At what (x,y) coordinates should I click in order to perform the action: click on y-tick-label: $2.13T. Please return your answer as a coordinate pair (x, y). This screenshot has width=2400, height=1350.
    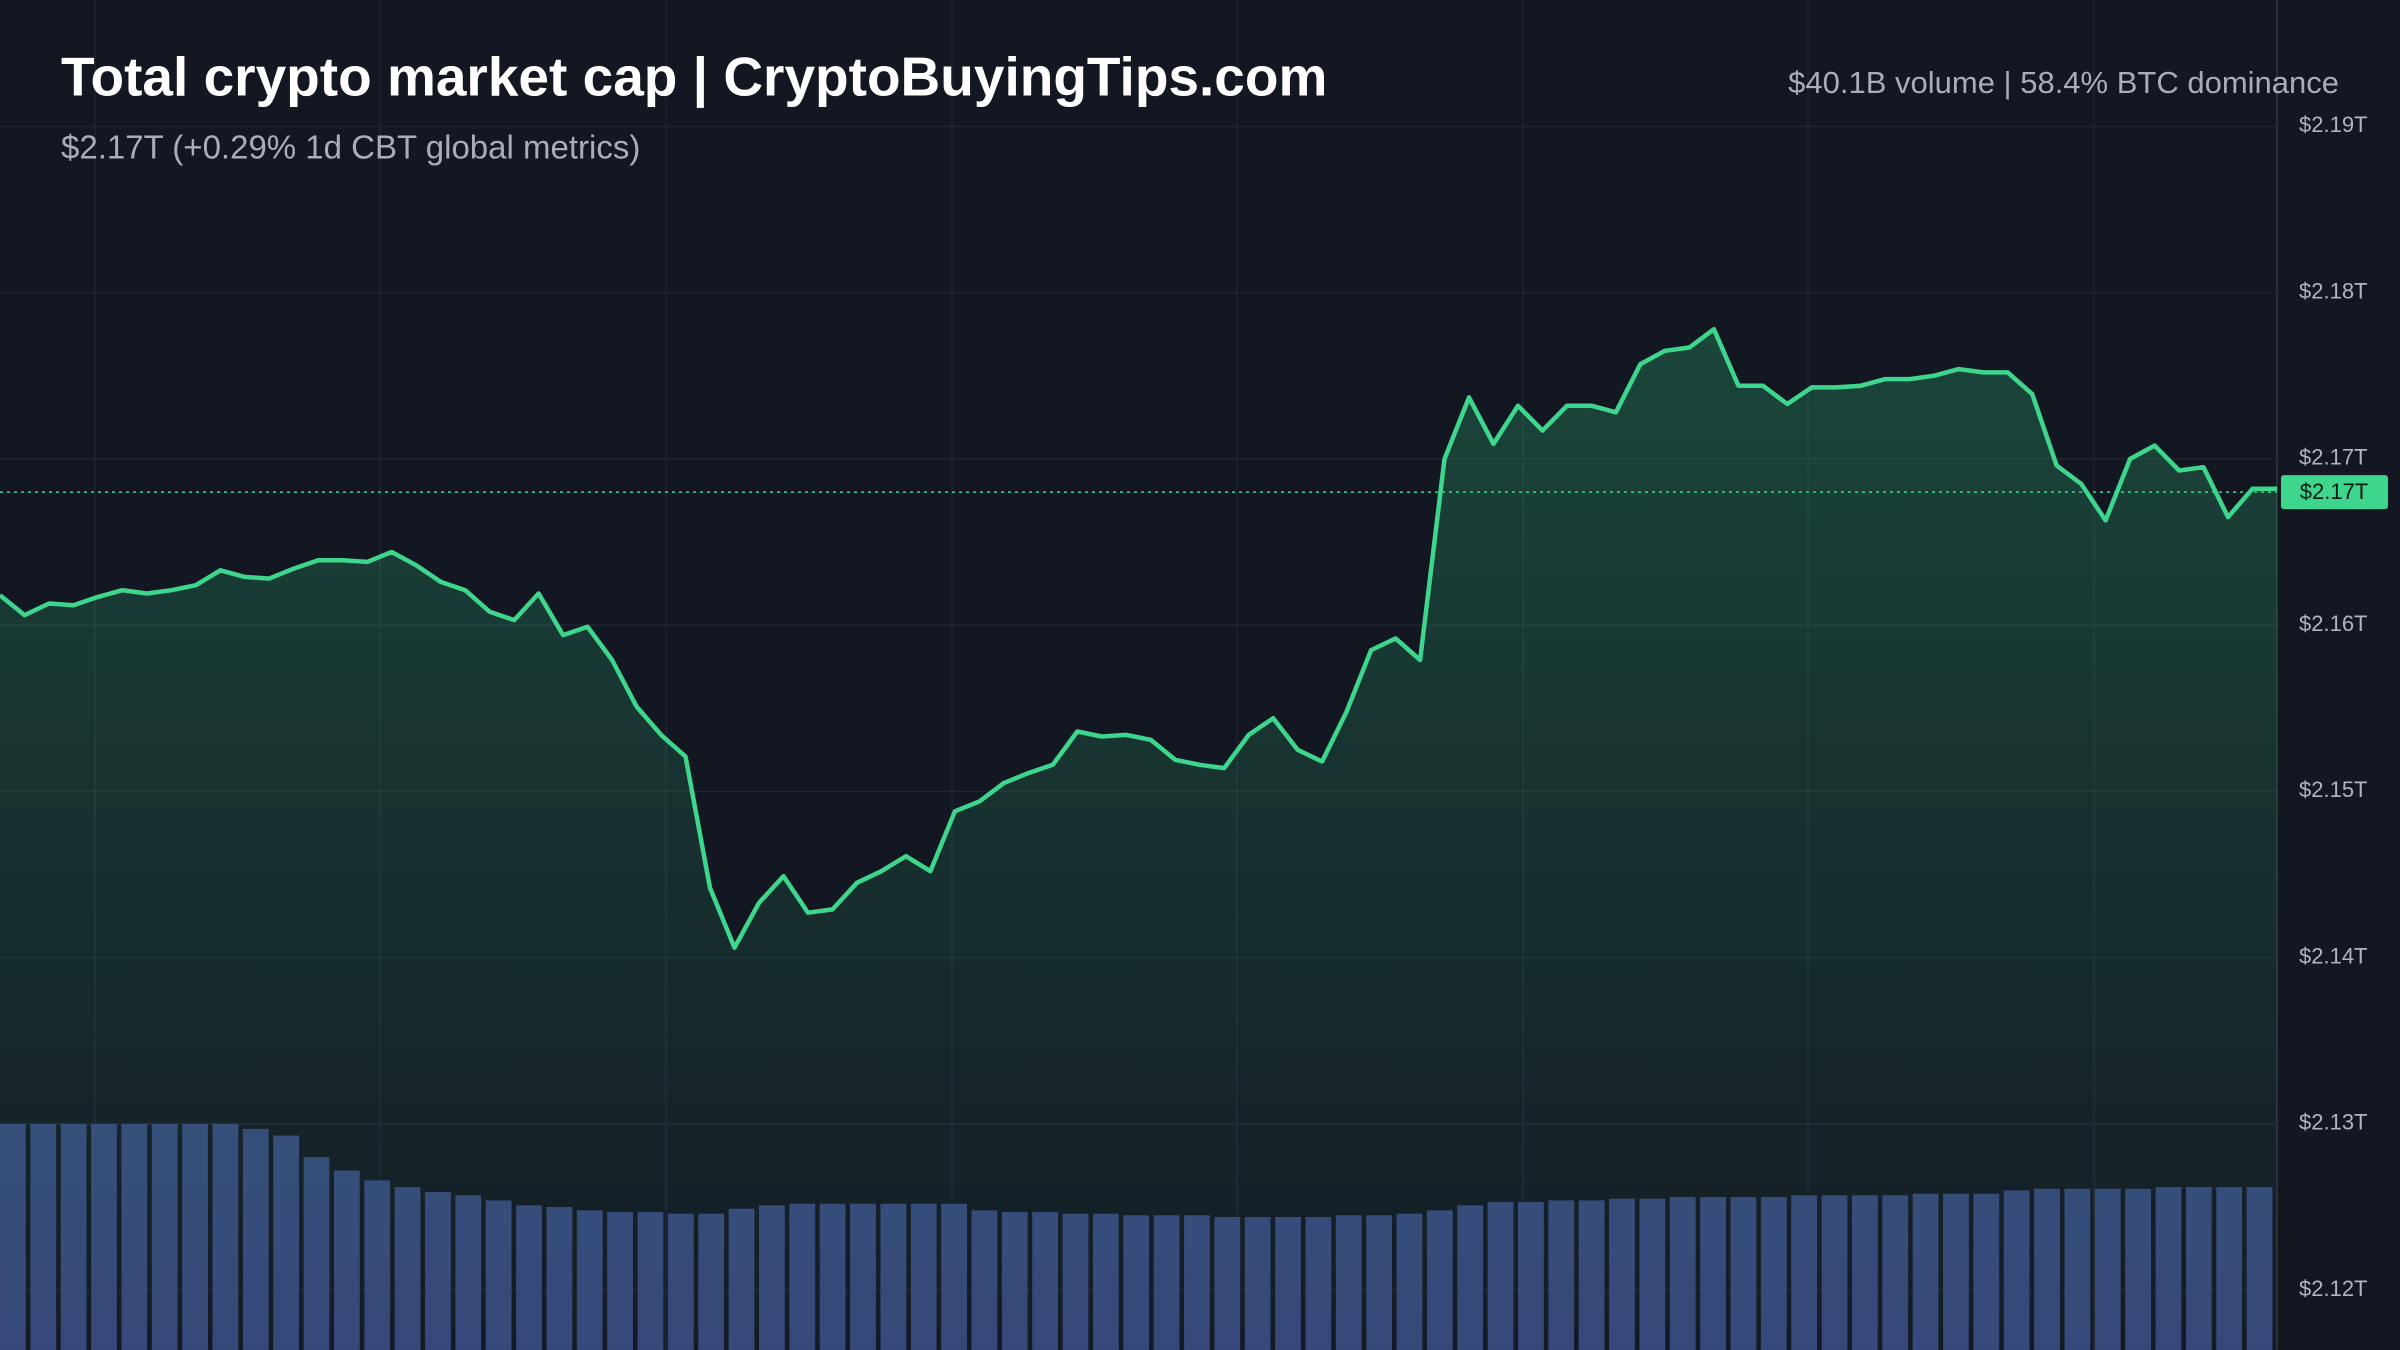
    Looking at the image, I should click on (2333, 1122).